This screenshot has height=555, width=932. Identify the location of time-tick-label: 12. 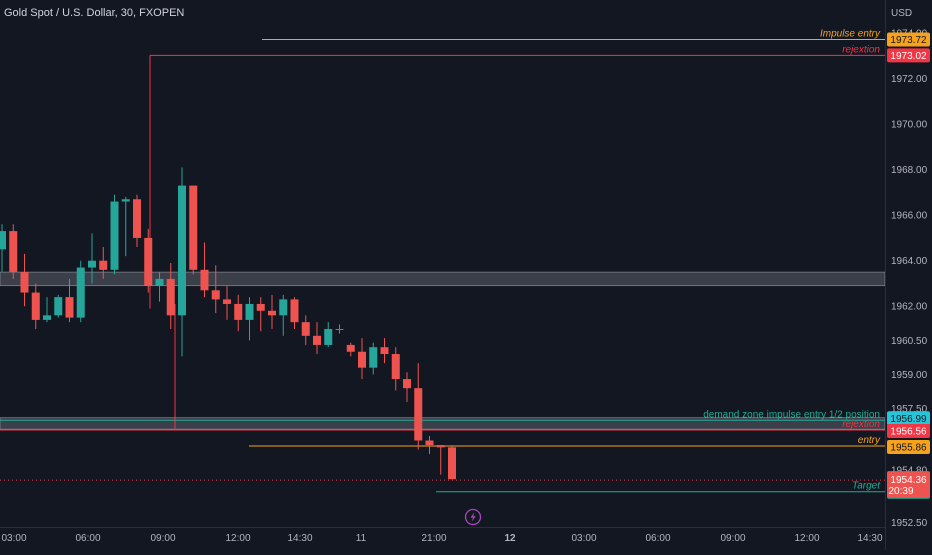
(510, 538).